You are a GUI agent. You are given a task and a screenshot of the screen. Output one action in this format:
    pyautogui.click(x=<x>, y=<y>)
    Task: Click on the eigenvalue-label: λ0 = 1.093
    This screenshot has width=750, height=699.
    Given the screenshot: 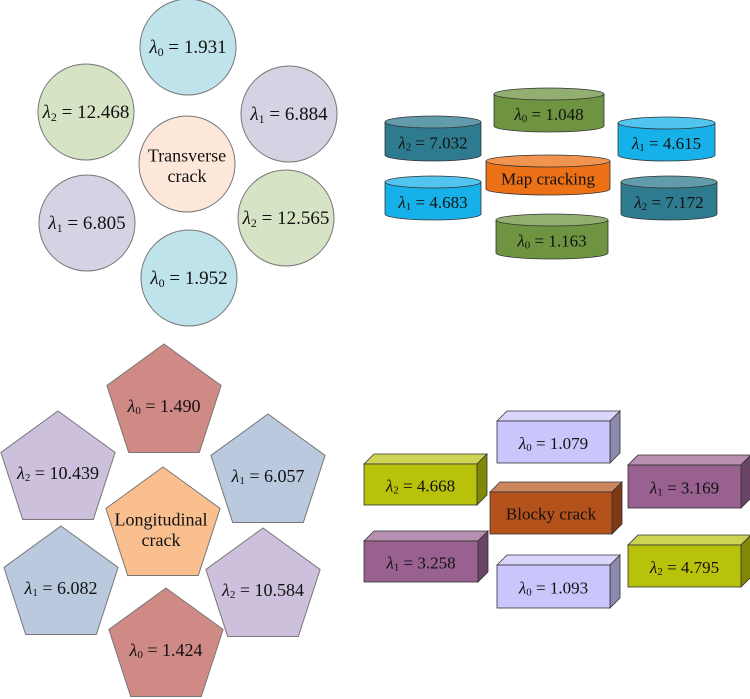 What is the action you would take?
    pyautogui.click(x=553, y=588)
    